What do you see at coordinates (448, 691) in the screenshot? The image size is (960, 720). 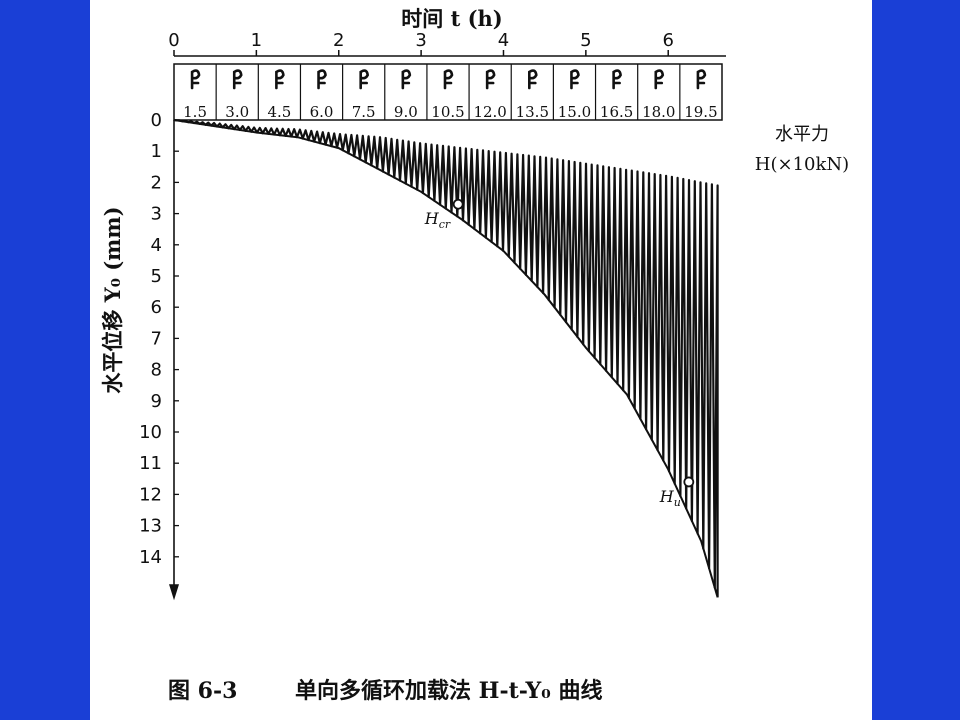 I see `caption-text: 单向多循环加载法 H-t-Y₀ 曲线` at bounding box center [448, 691].